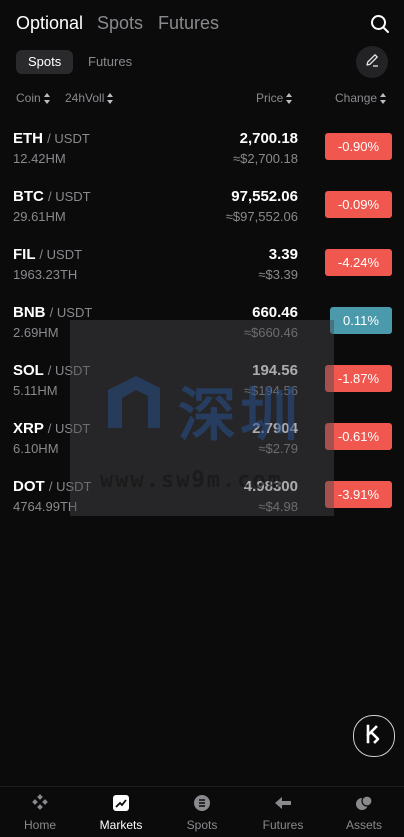 Image resolution: width=404 pixels, height=837 pixels. I want to click on col-price-label: Price, so click(270, 98).